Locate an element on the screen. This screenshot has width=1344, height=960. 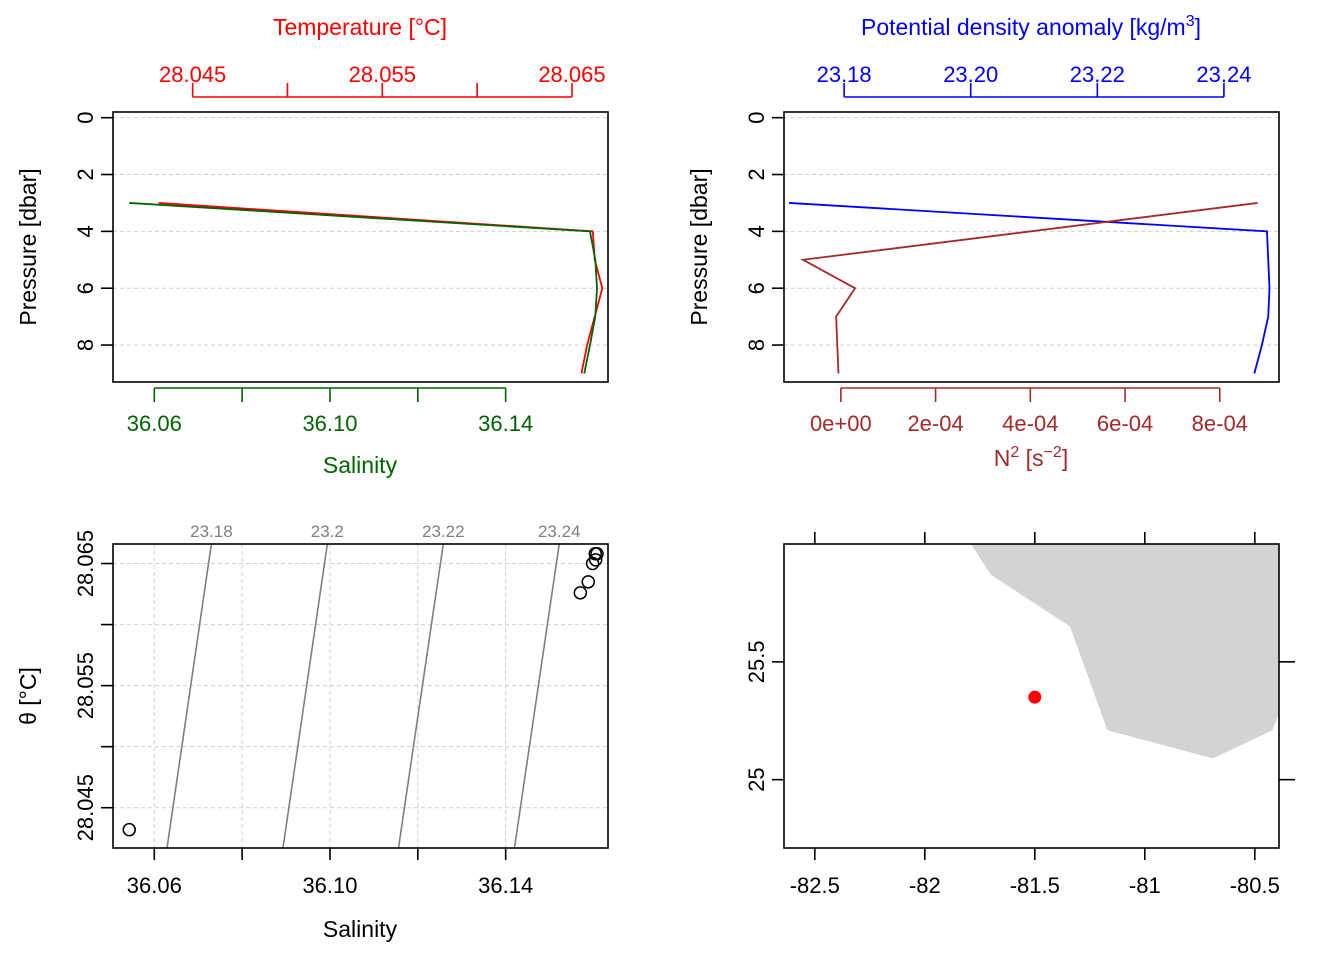
x-tick-label: 4e-04 is located at coordinates (1030, 423).